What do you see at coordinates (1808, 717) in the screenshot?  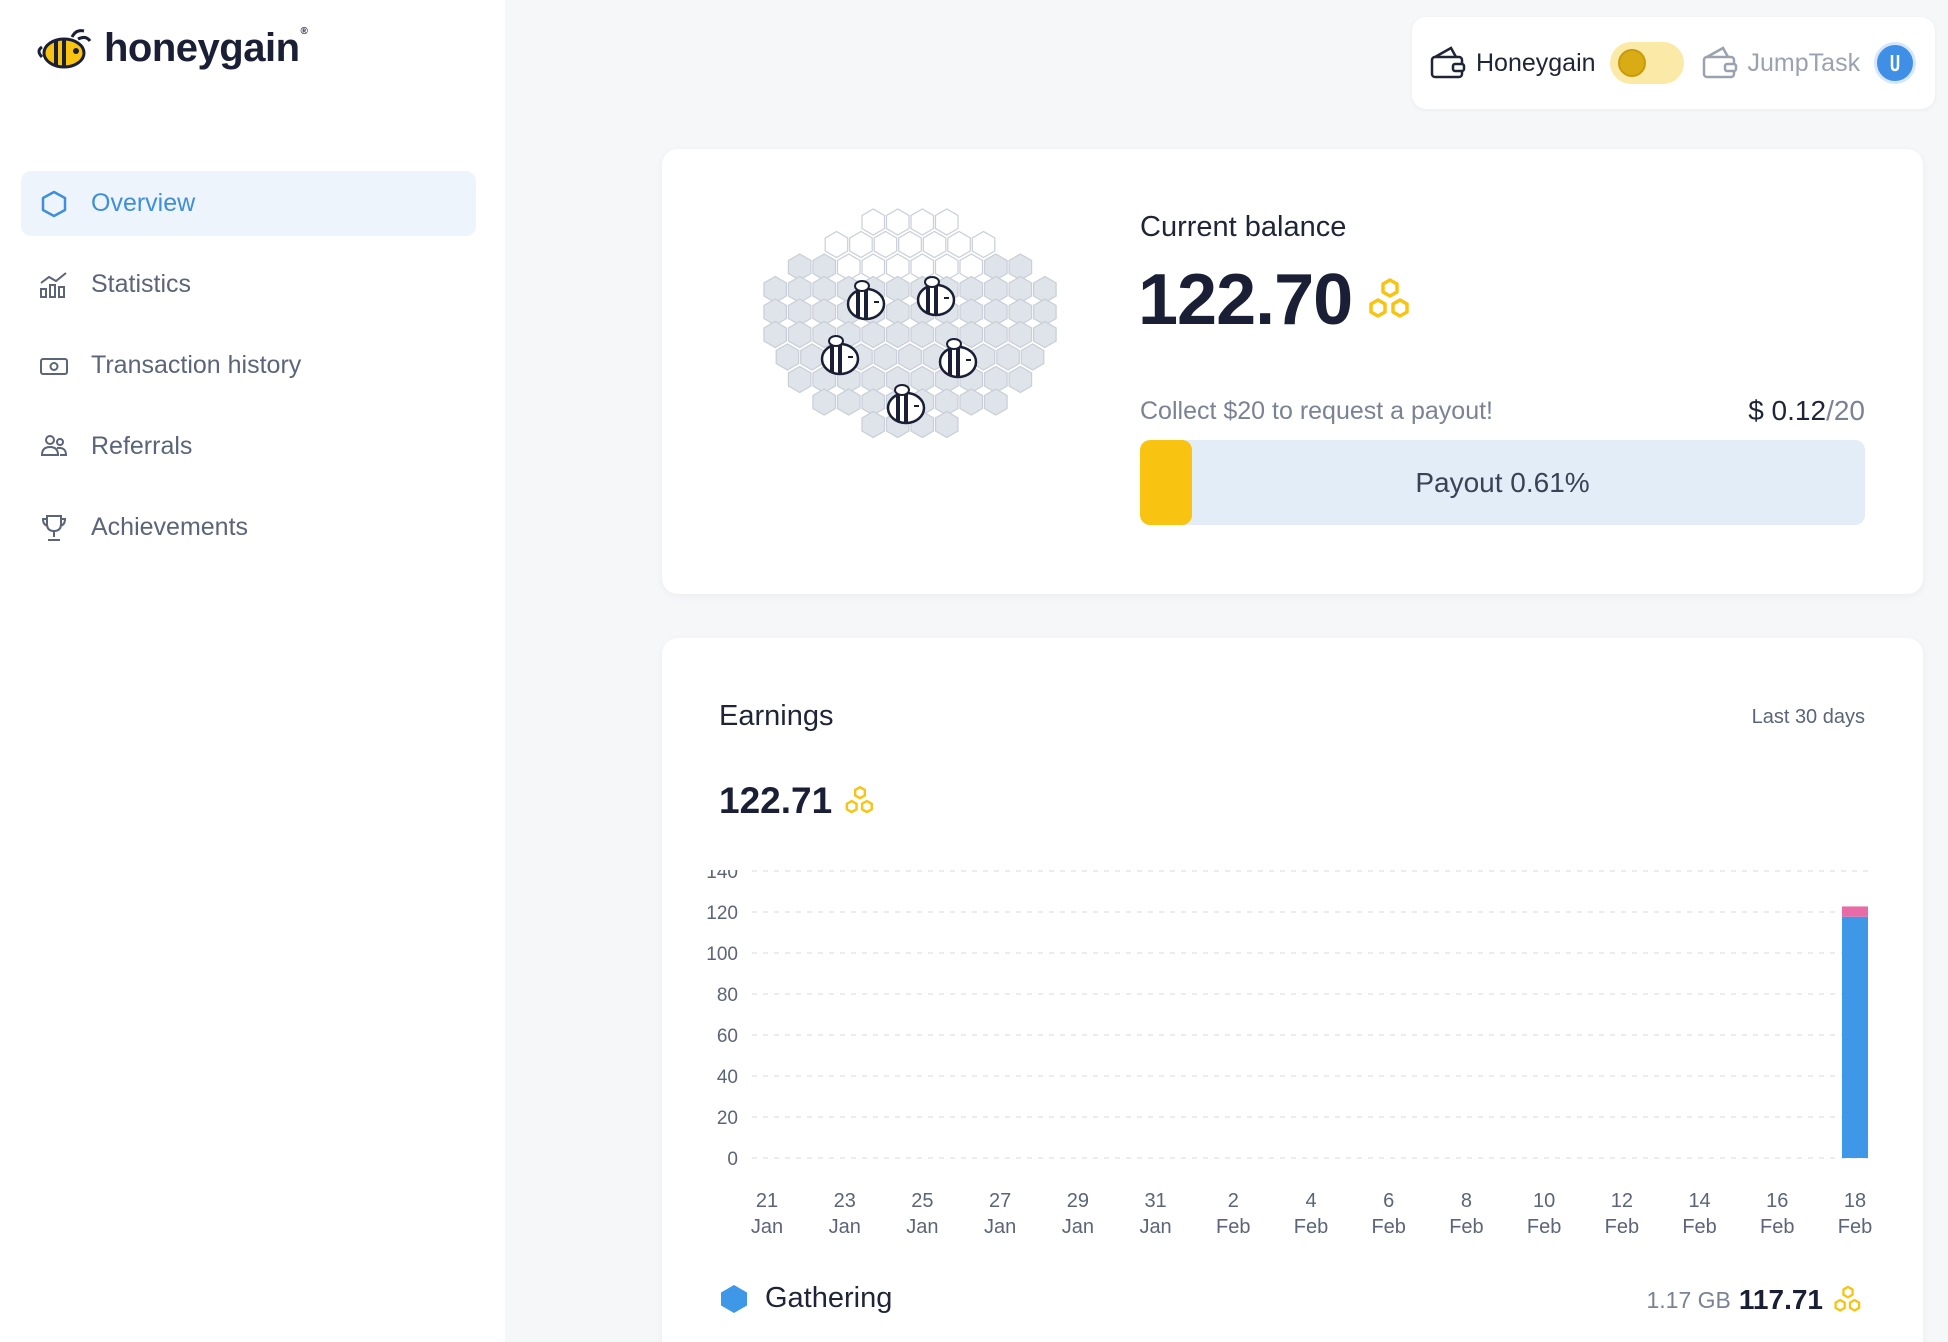 I see `earnings-range-select: Last 30 days` at bounding box center [1808, 717].